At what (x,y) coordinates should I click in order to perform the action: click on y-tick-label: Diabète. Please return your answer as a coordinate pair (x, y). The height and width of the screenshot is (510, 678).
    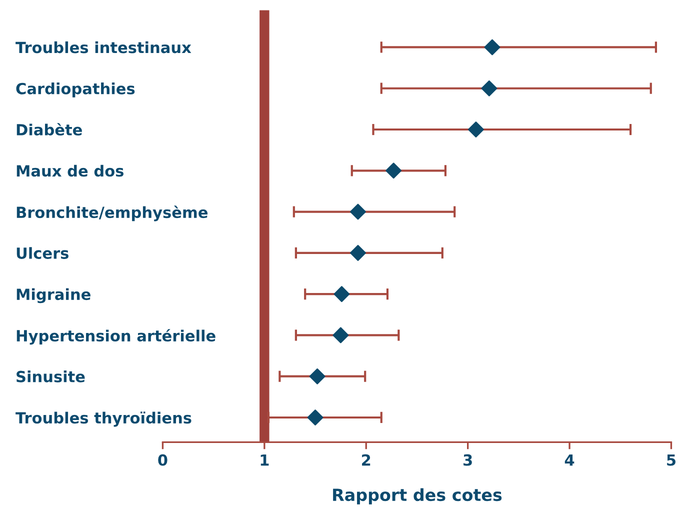
    Looking at the image, I should click on (49, 129).